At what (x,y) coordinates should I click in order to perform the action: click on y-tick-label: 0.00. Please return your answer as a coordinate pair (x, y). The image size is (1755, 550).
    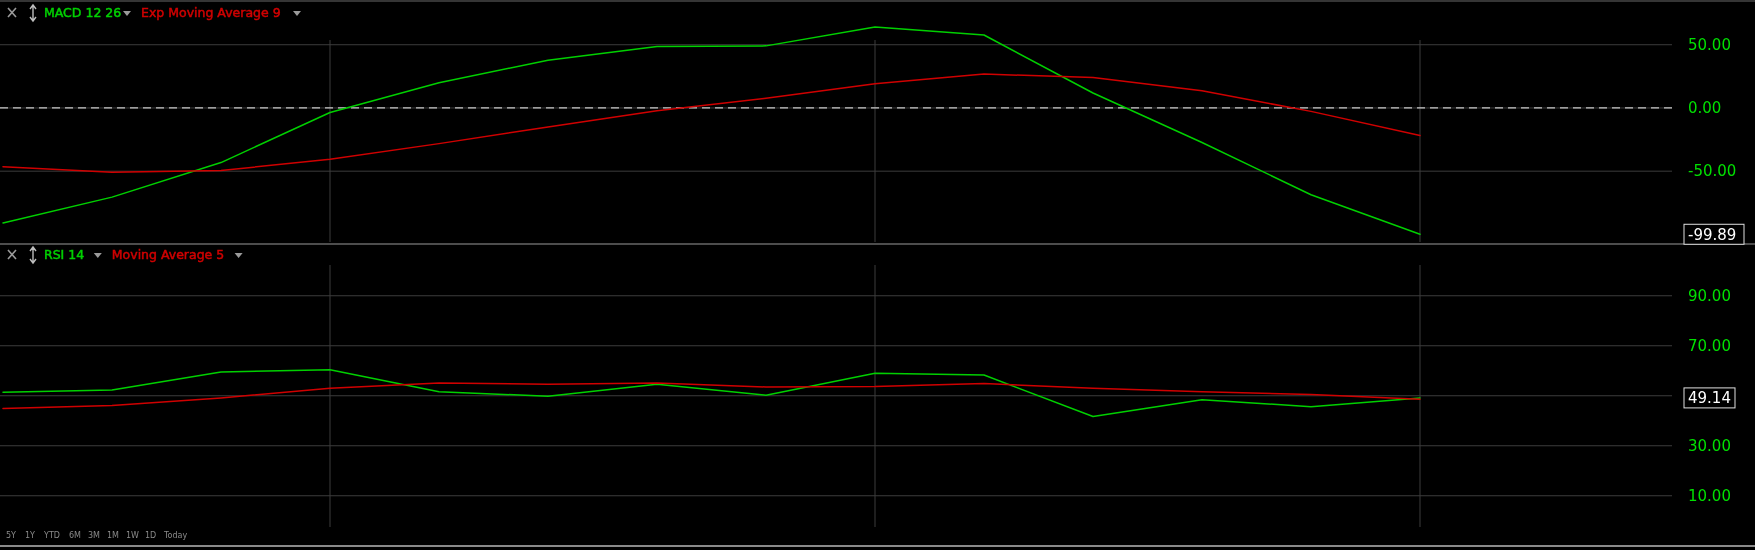
    Looking at the image, I should click on (1705, 108).